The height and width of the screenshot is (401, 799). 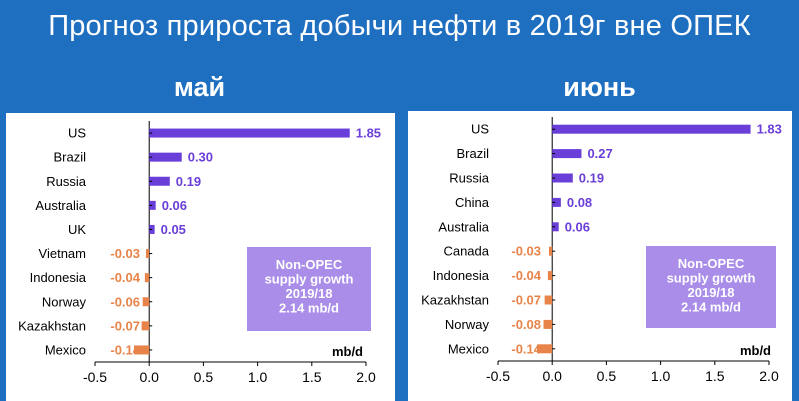 What do you see at coordinates (769, 129) in the screenshot?
I see `value-label: 1.83` at bounding box center [769, 129].